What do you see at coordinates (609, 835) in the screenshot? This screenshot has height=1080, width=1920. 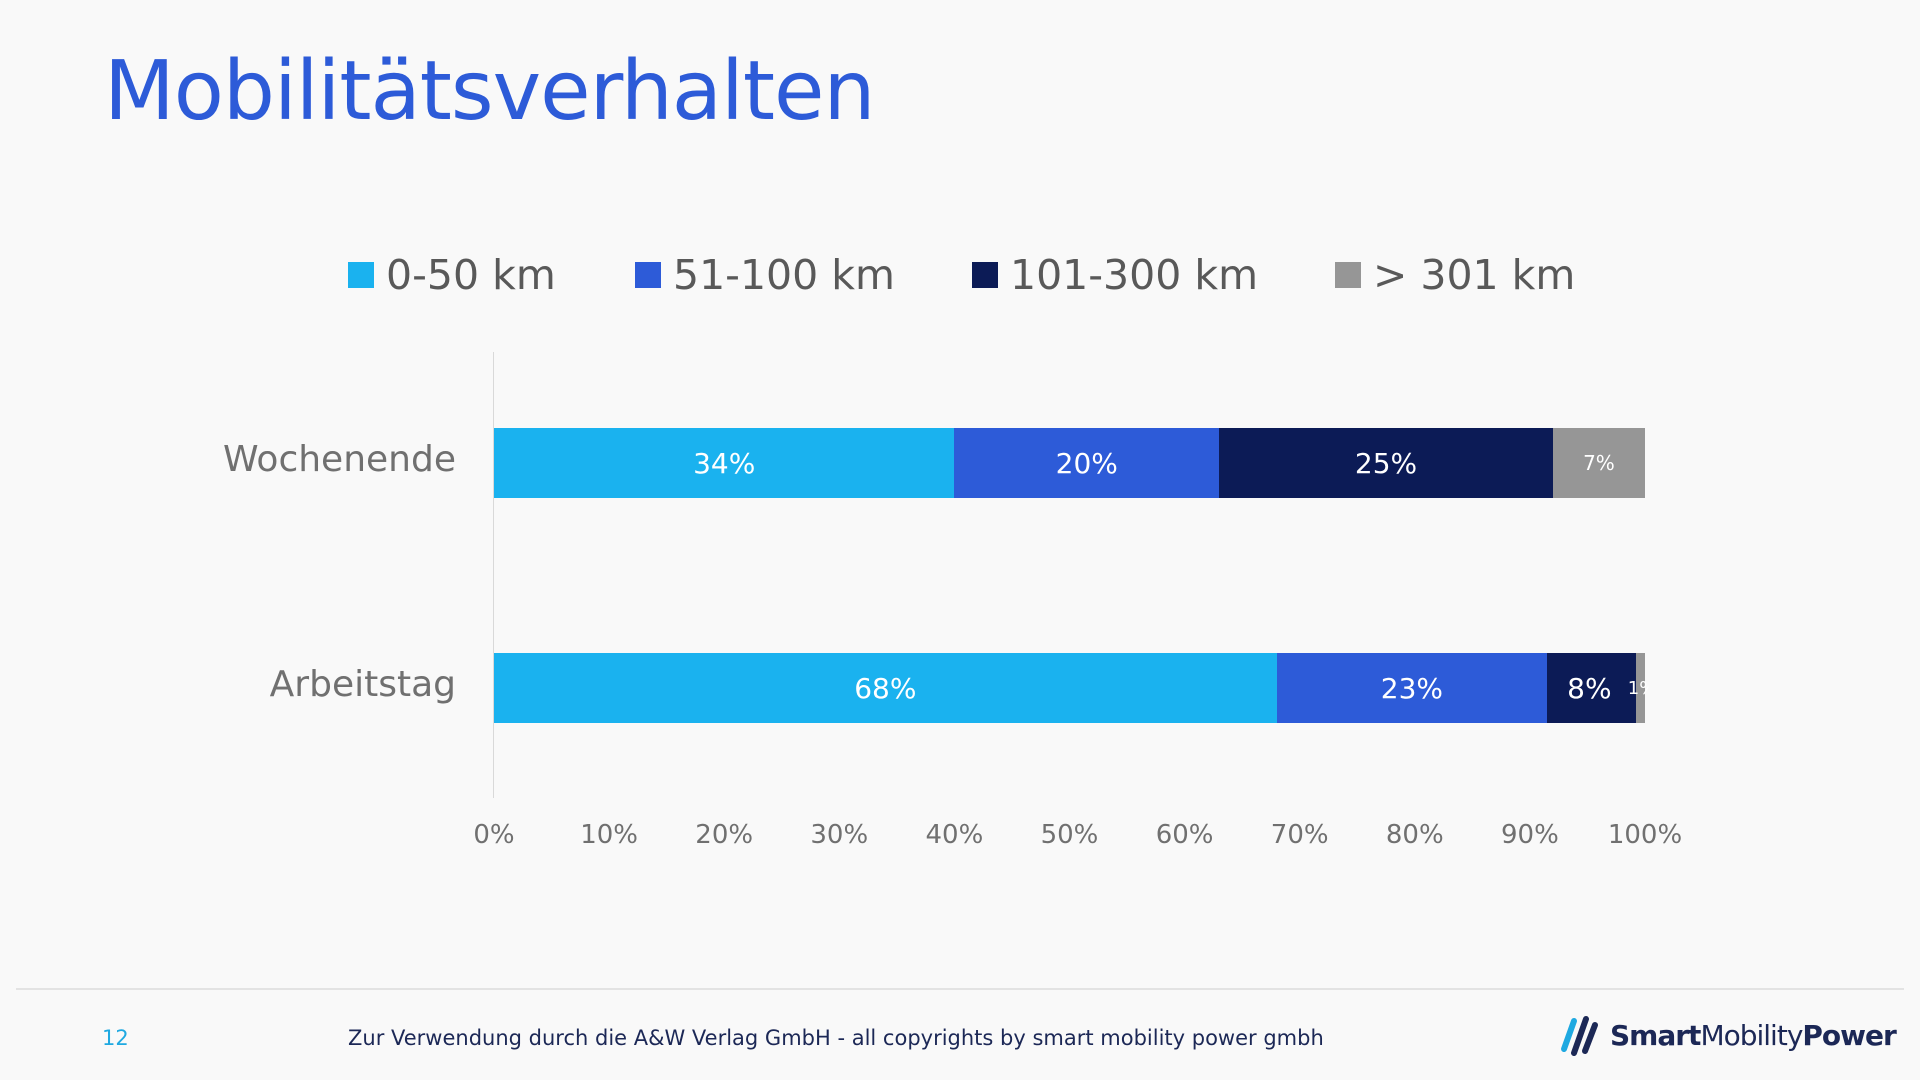 I see `tick-label: 10%` at bounding box center [609, 835].